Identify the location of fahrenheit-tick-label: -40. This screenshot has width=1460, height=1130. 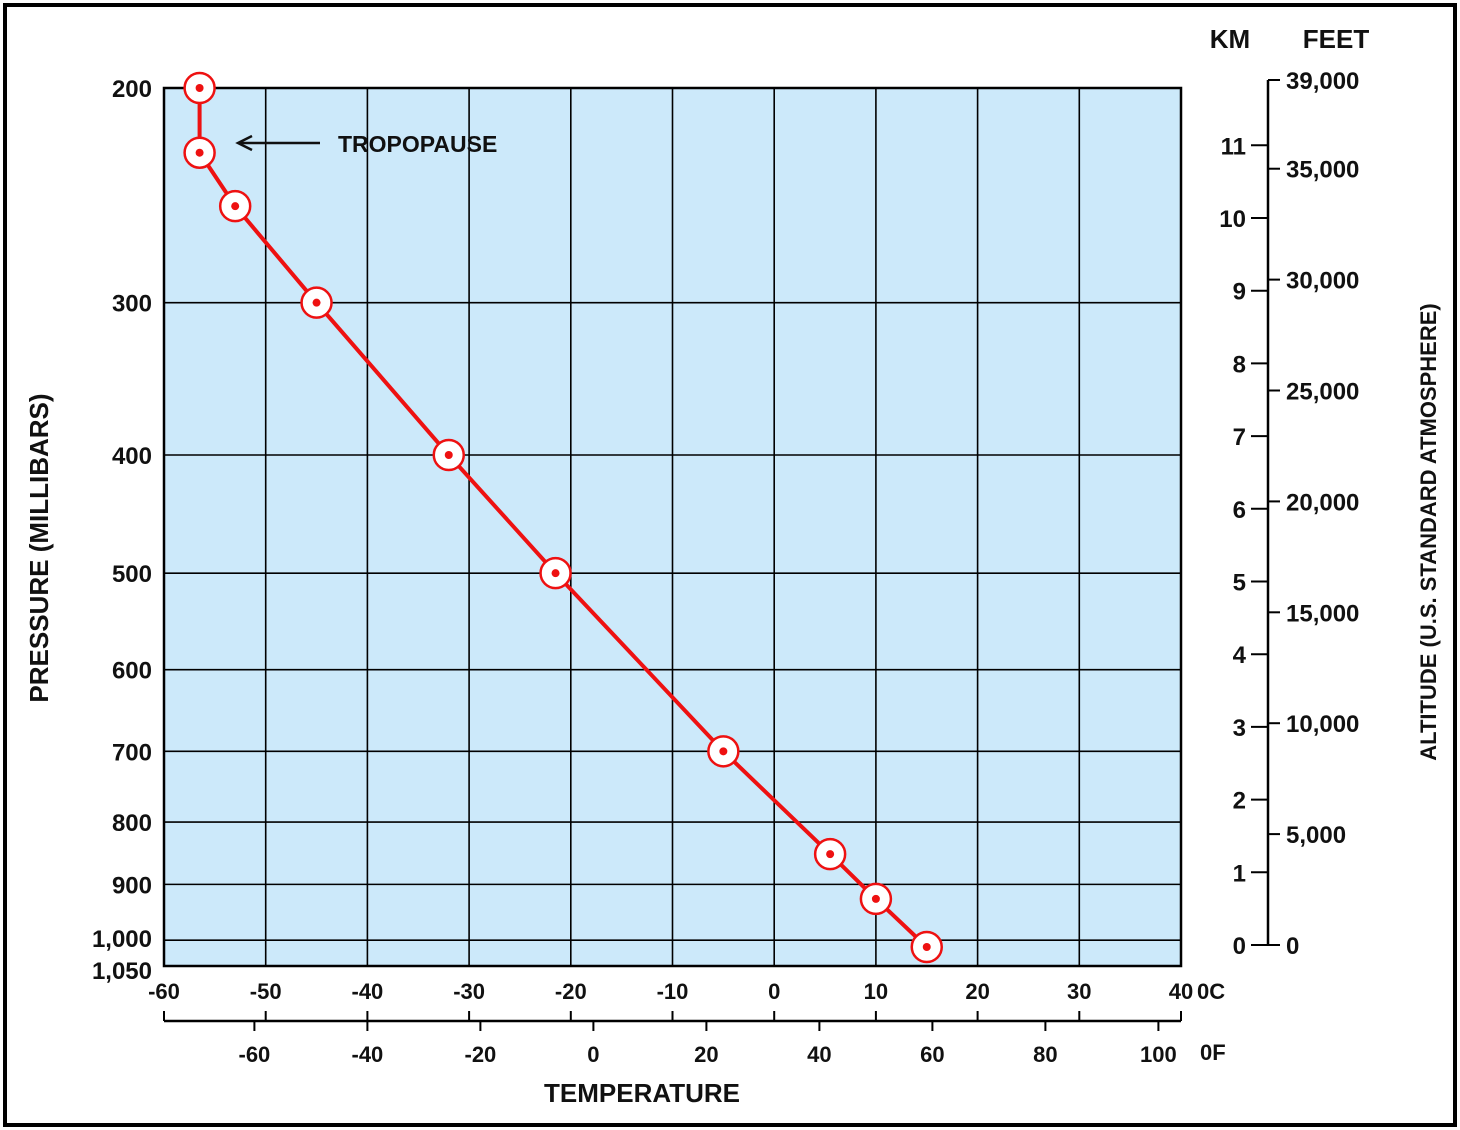
(368, 1054).